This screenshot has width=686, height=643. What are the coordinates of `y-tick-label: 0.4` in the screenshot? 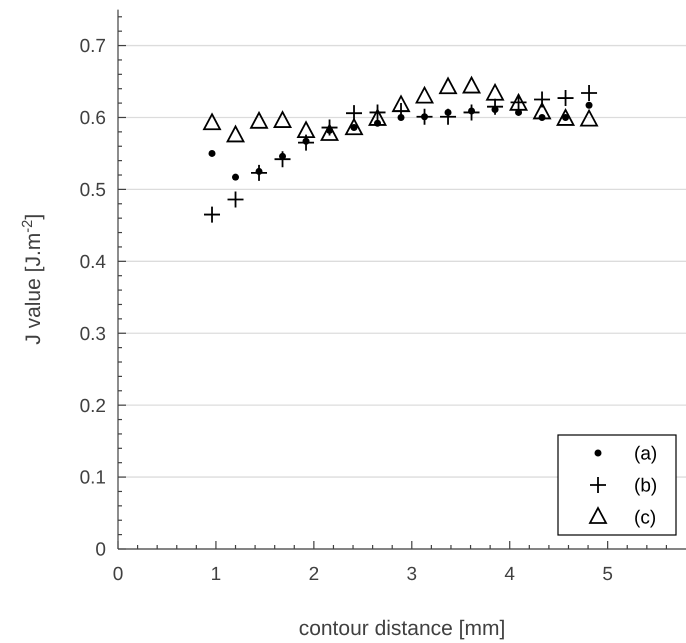 It's located at (93, 262).